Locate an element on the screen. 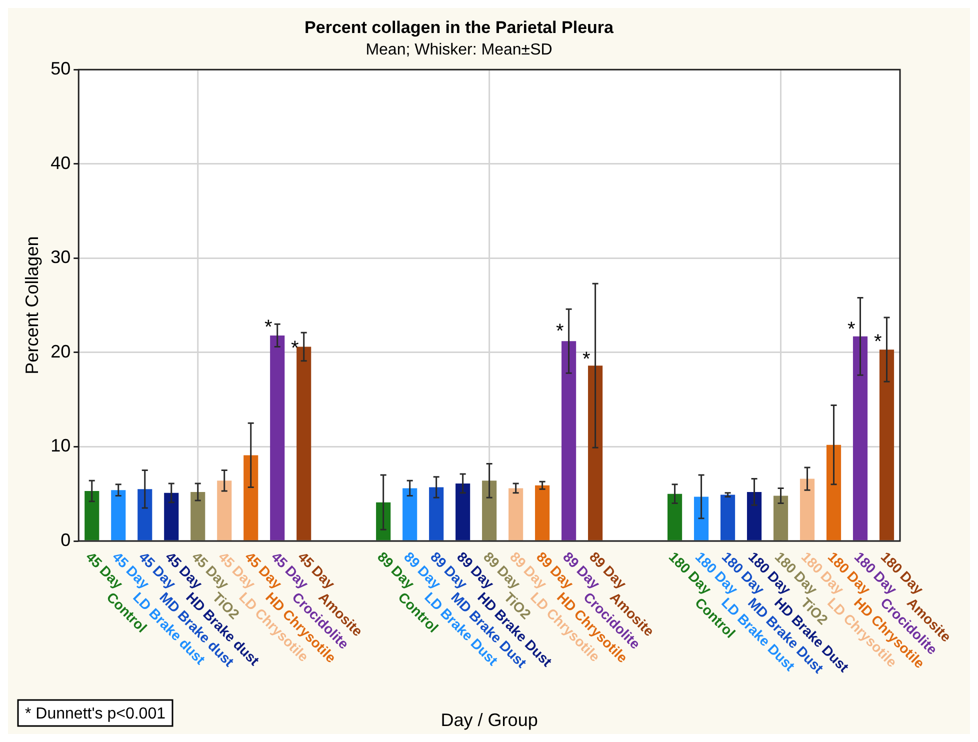 The image size is (978, 742). y-axis-title: Percent Collagen is located at coordinates (32, 305).